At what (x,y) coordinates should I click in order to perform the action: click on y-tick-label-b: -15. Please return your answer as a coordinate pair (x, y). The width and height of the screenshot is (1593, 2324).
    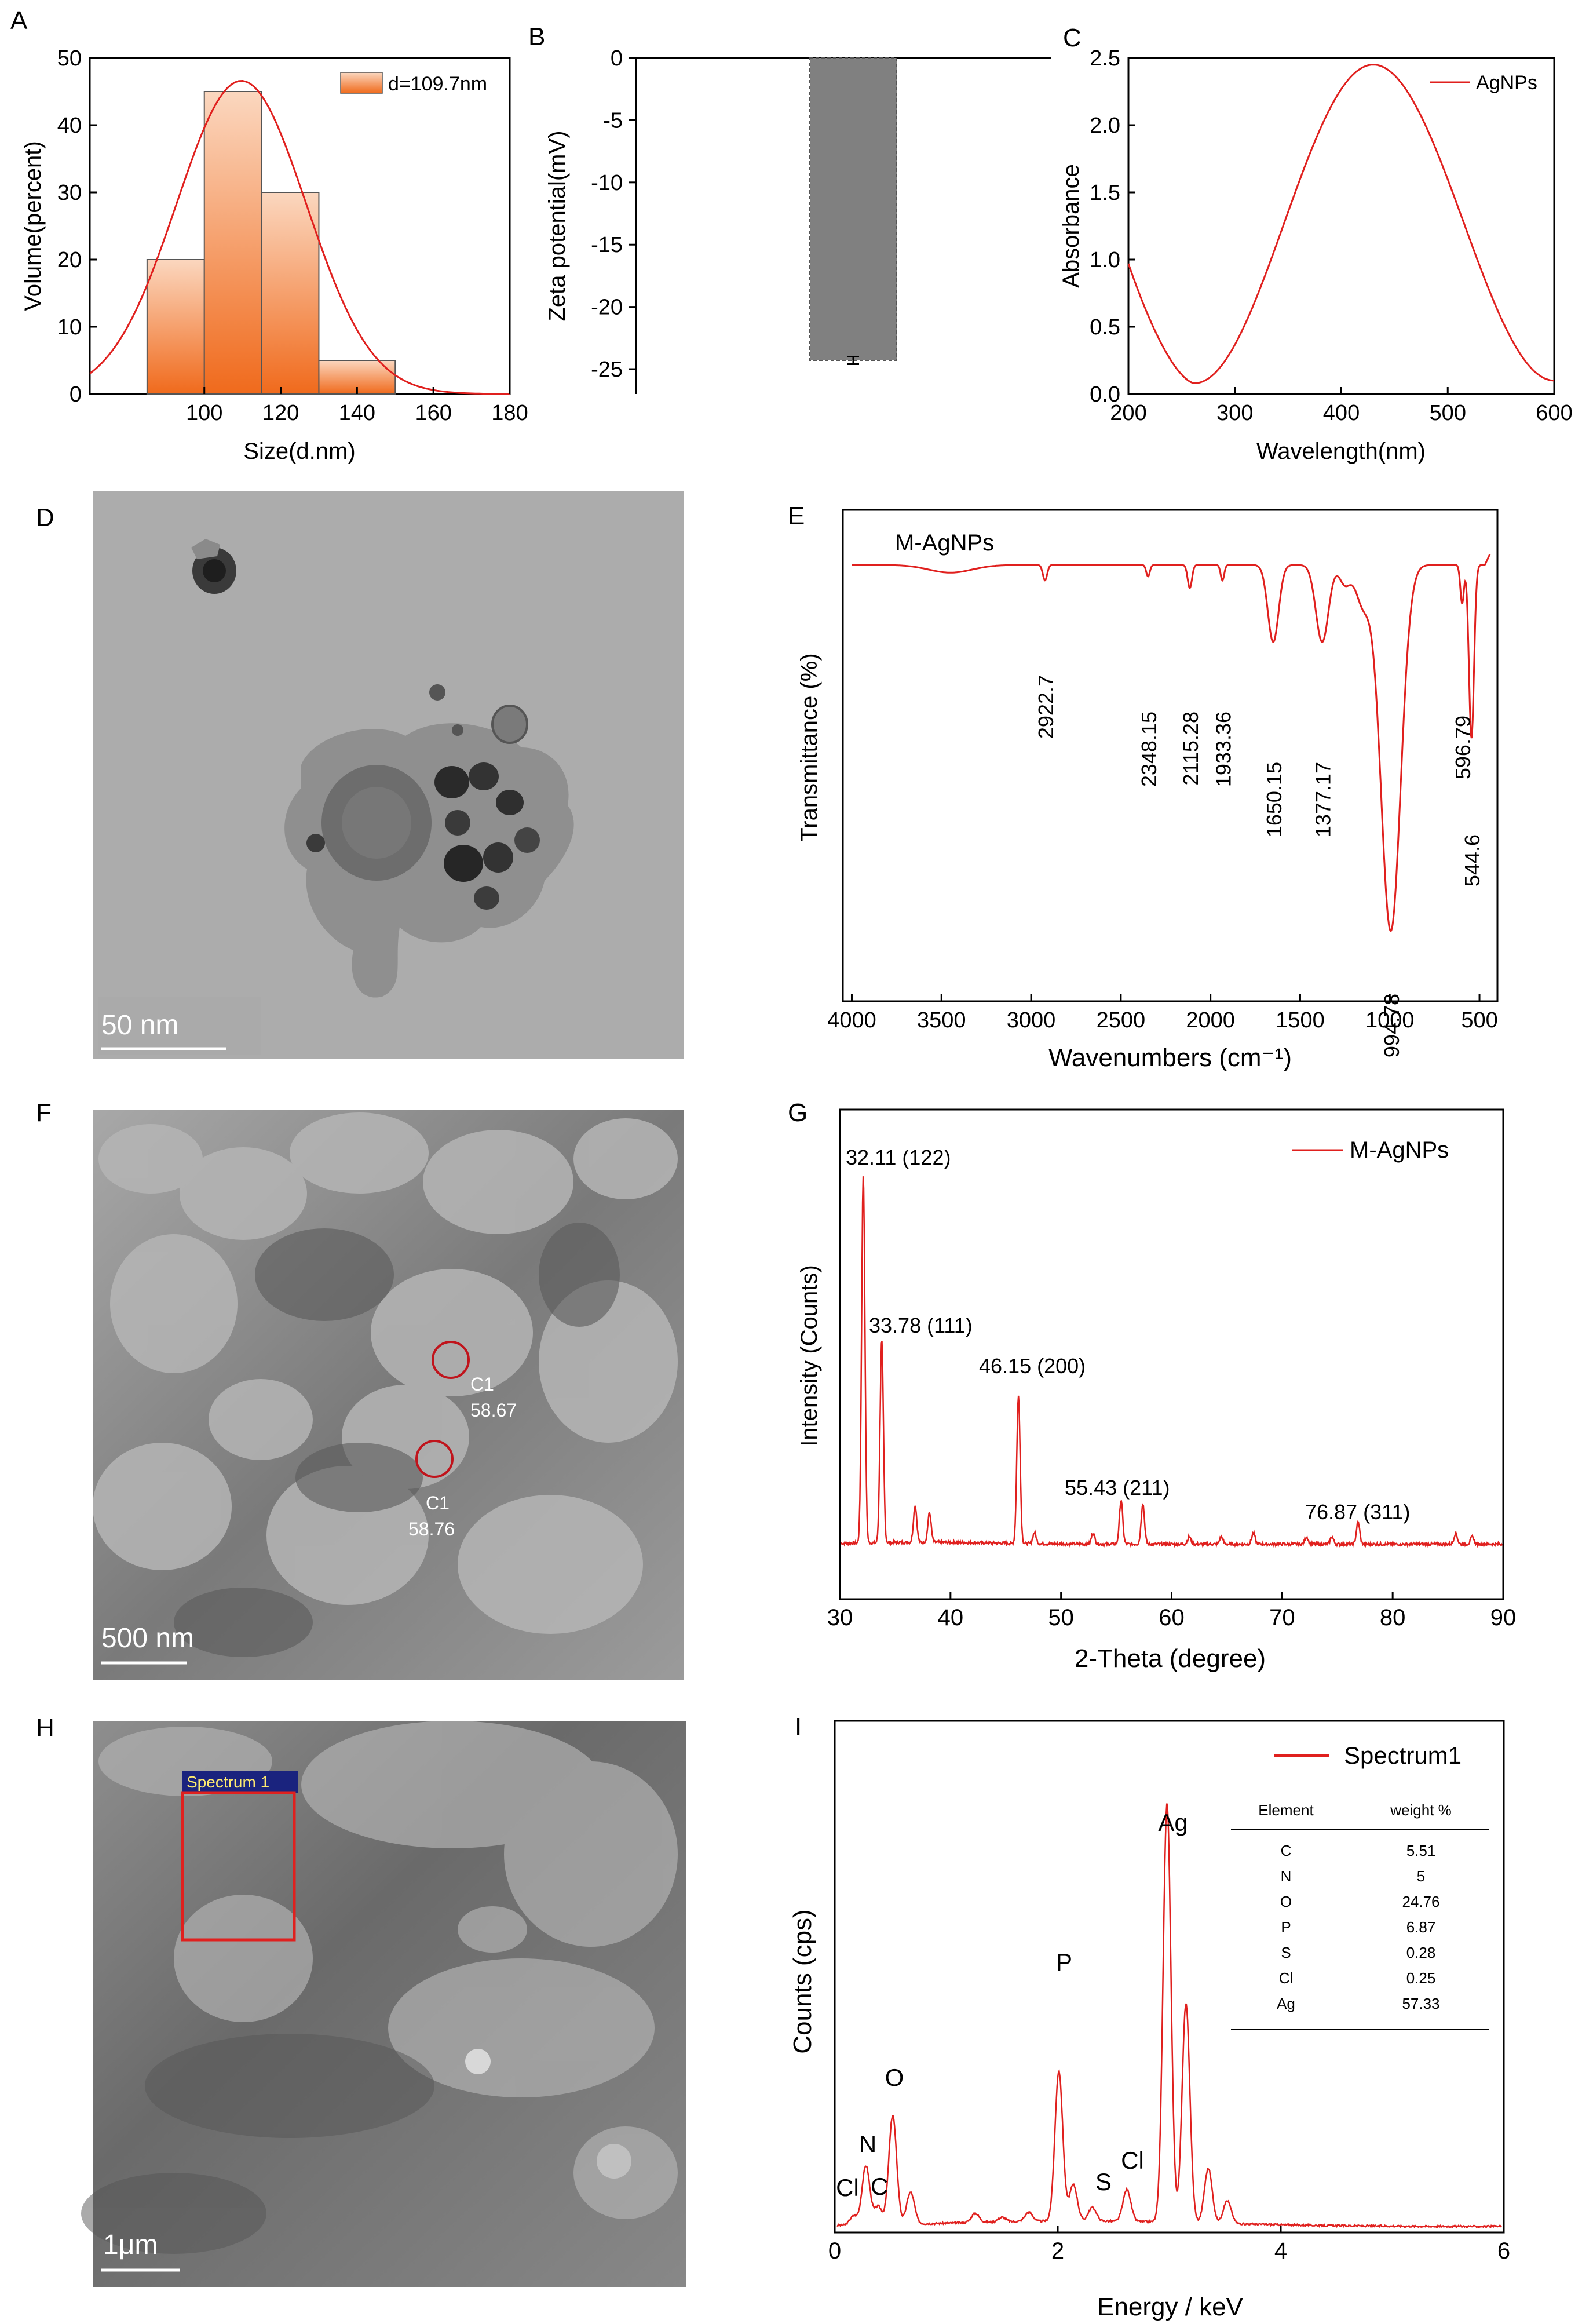
    Looking at the image, I should click on (607, 245).